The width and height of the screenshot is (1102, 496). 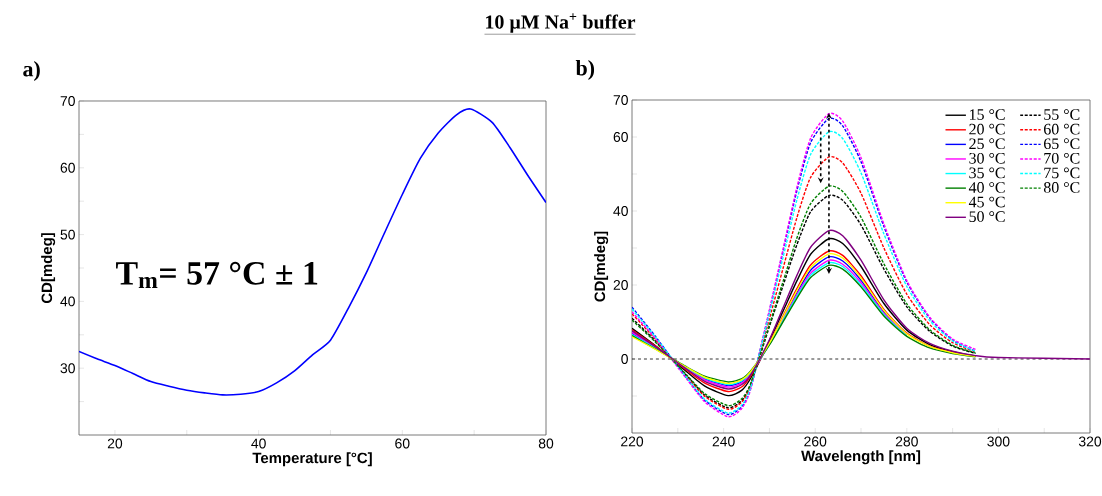 I want to click on x-tick-label: 280, so click(x=906, y=441).